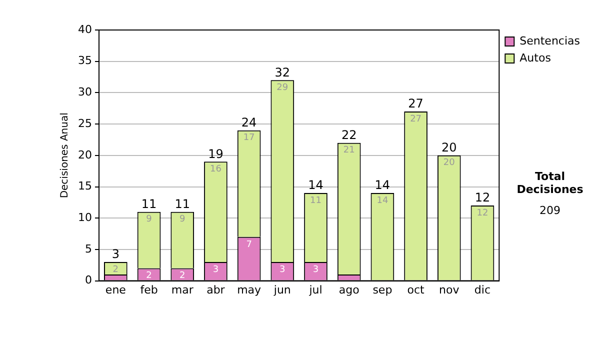 The height and width of the screenshot is (340, 600). Describe the element at coordinates (482, 197) in the screenshot. I see `total-label: 12` at that location.